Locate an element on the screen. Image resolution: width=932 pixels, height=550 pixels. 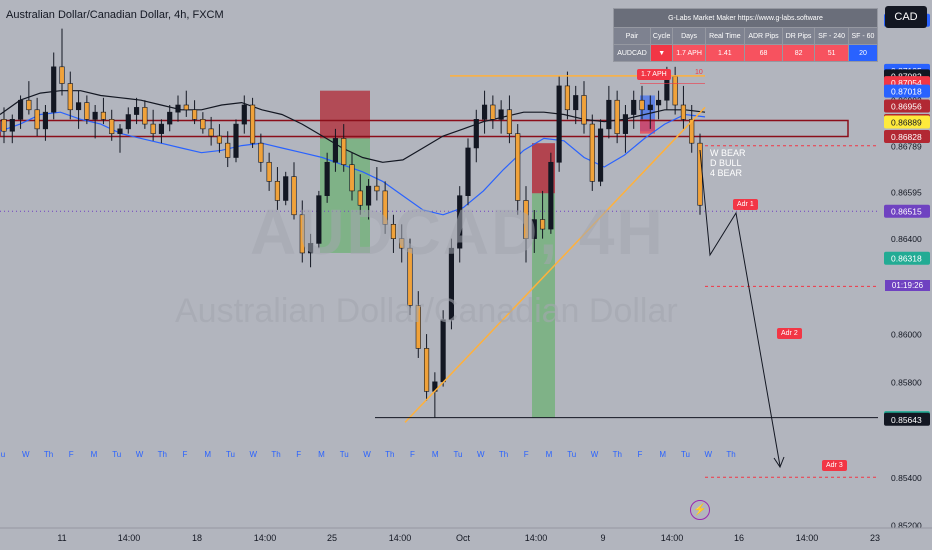
bar-countdown: 01:19:26 is located at coordinates (907, 285).